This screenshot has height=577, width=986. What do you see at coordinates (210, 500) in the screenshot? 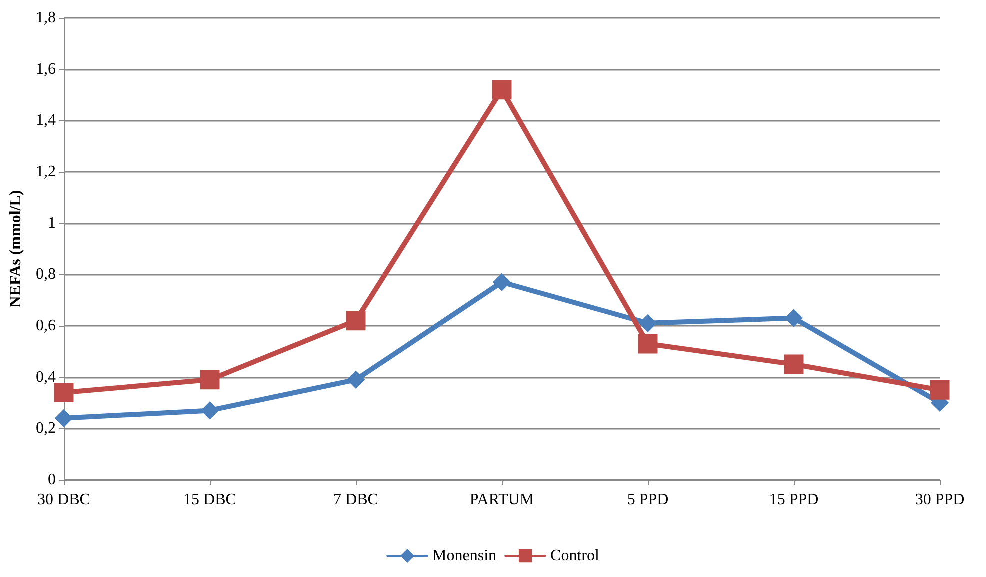
I see `x-tick-label: 15 DBC` at bounding box center [210, 500].